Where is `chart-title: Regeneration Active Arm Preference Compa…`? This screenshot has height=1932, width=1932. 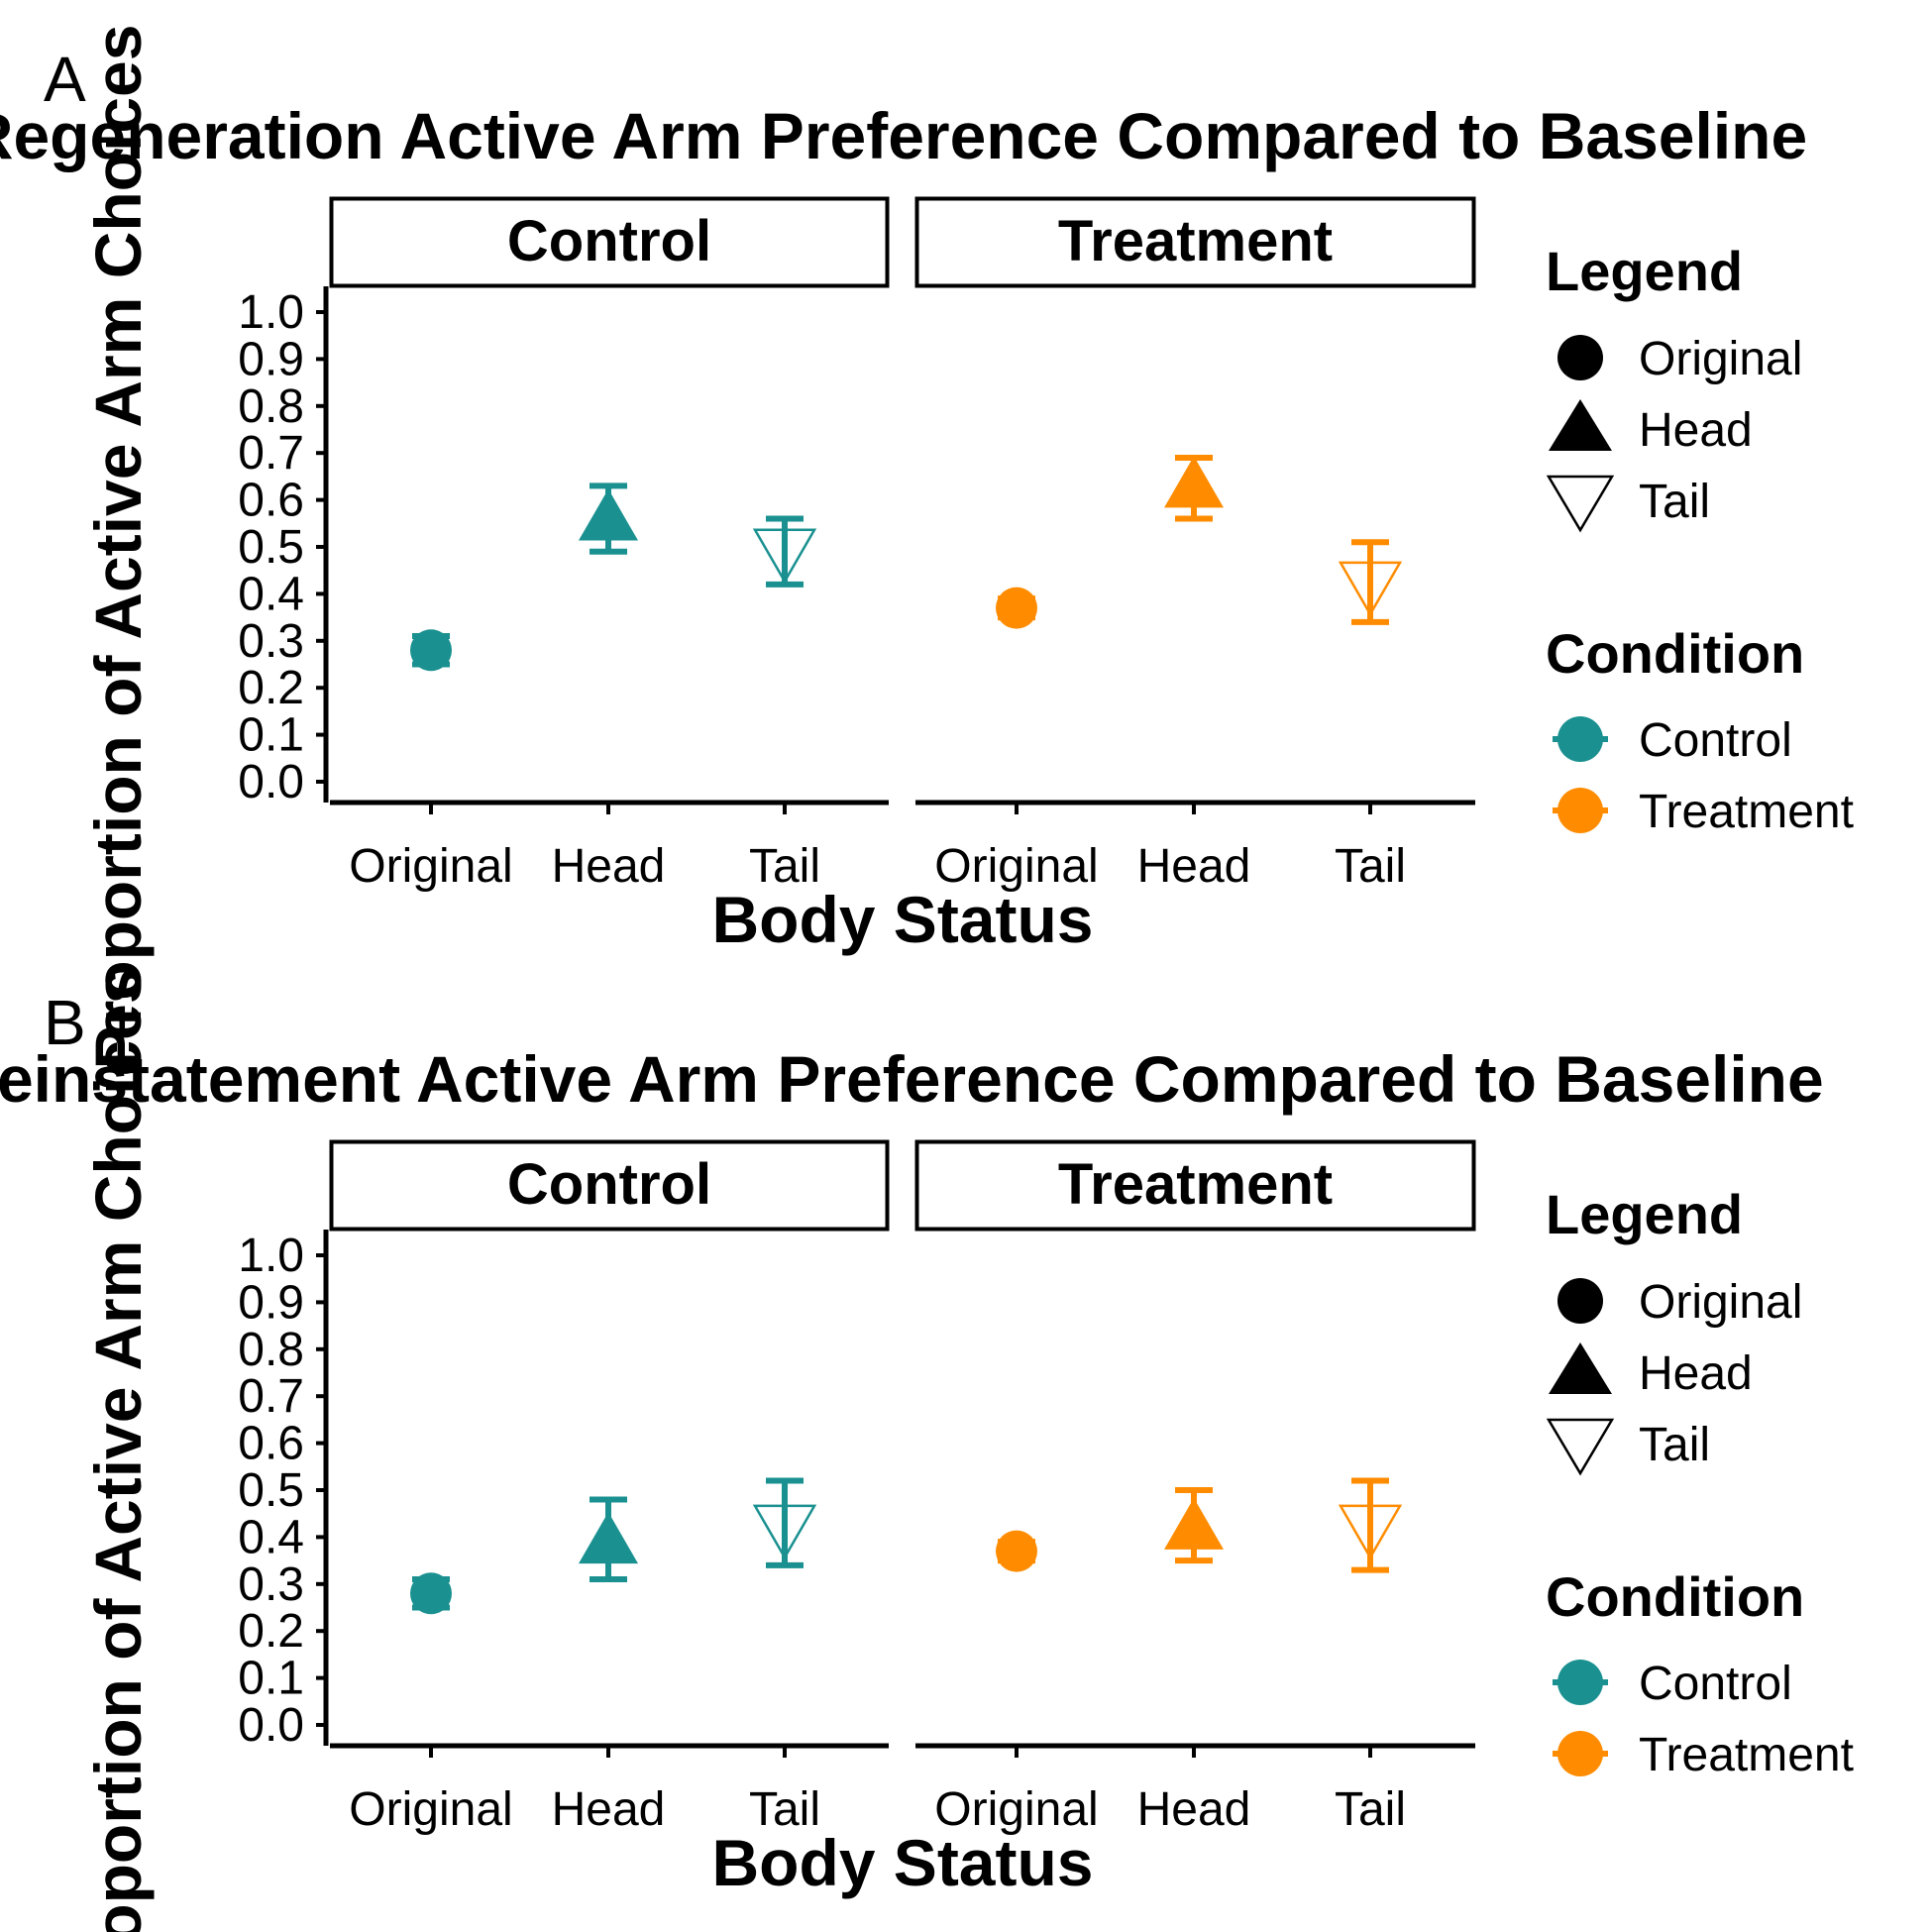 chart-title: Regeneration Active Arm Preference Compa… is located at coordinates (903, 135).